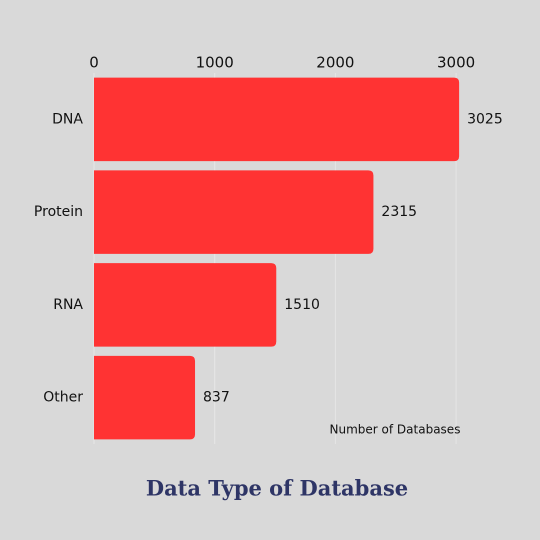 This screenshot has height=540, width=540. I want to click on chart-title: Data Type of Database, so click(277, 488).